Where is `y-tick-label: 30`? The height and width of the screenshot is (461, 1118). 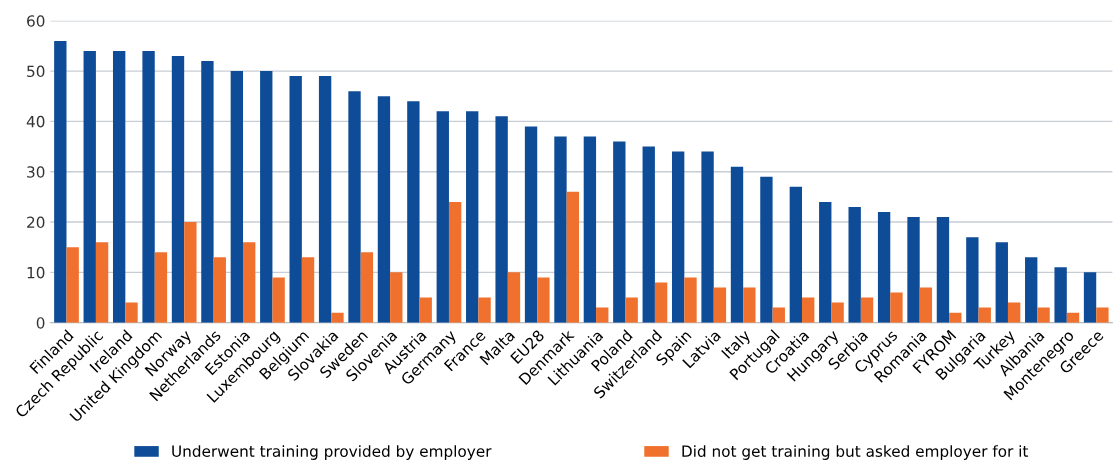
y-tick-label: 30 is located at coordinates (36, 172).